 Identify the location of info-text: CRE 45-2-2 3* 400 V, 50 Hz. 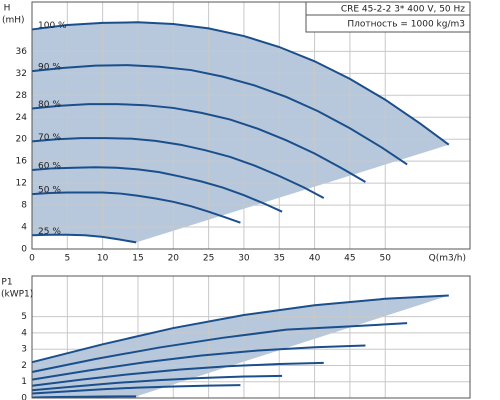
(403, 10).